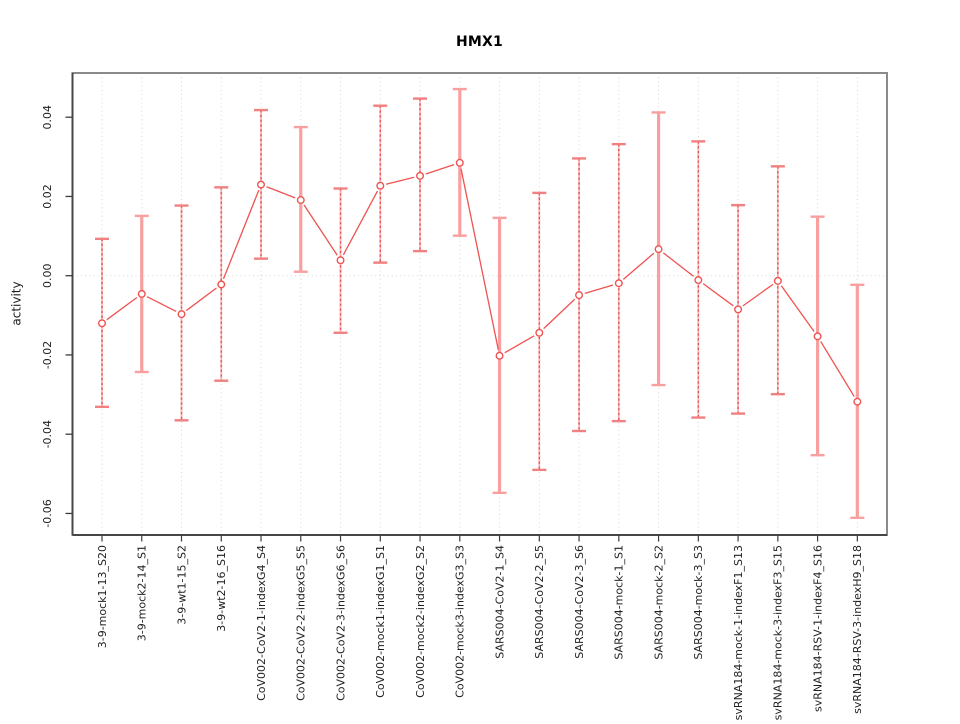  I want to click on x-tick-label: 3-9-mock1-13_S20, so click(102, 596).